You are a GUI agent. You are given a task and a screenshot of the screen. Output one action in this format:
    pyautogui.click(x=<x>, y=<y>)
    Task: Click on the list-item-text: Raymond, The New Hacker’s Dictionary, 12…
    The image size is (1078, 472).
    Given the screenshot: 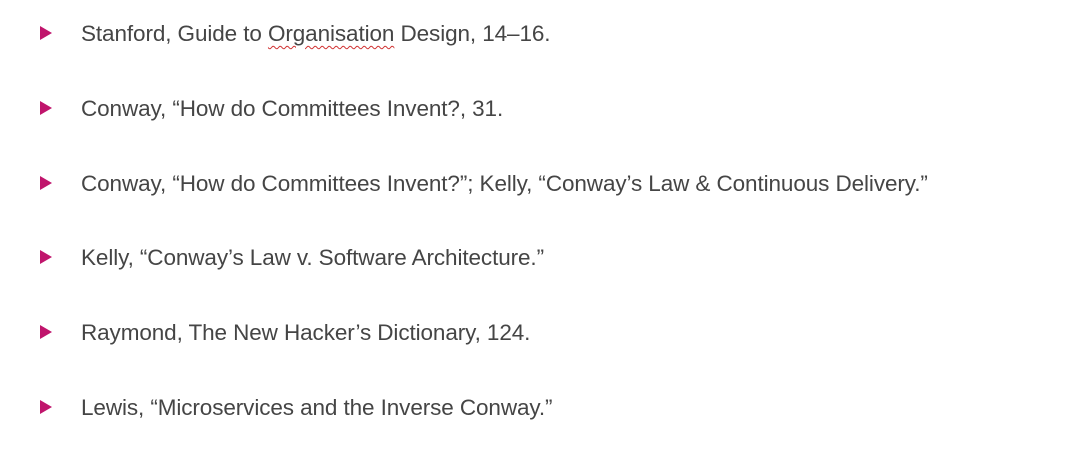 What is the action you would take?
    pyautogui.click(x=306, y=332)
    